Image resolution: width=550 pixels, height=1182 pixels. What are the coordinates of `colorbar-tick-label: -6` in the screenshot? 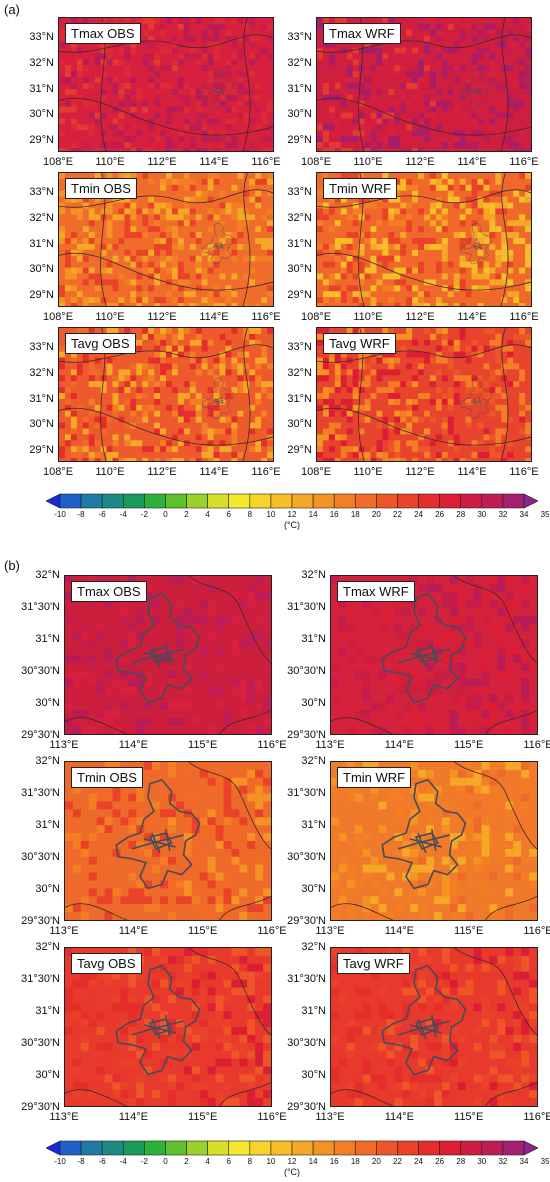 It's located at (102, 514).